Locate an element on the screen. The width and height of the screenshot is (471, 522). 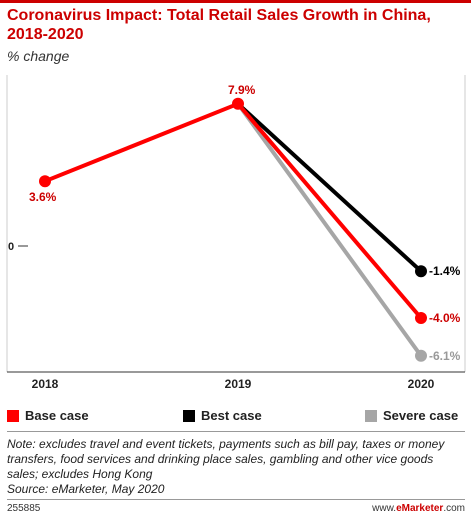
site-credit: www.eMarketer.com is located at coordinates (418, 508).